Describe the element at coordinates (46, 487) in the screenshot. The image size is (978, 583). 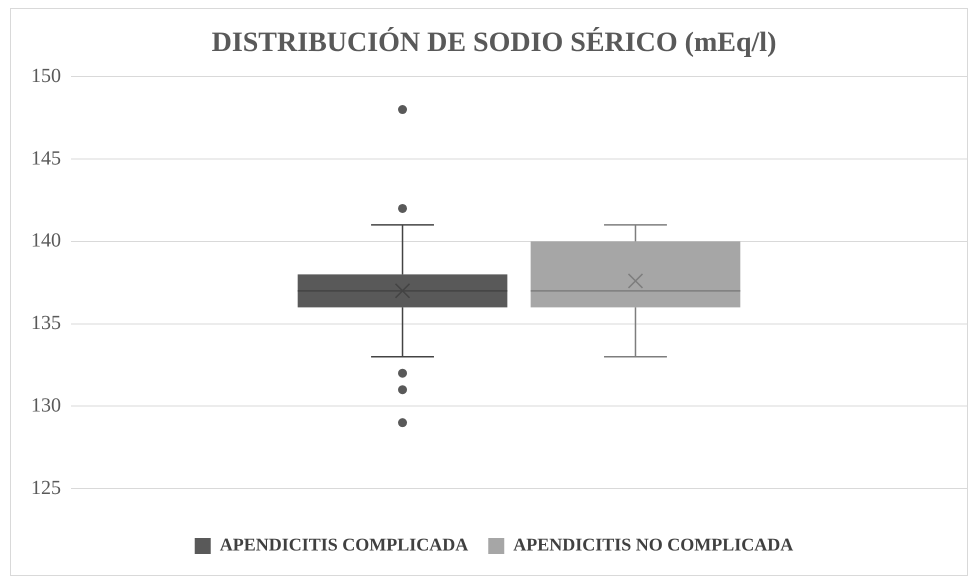
I see `y-tick-label: 125` at that location.